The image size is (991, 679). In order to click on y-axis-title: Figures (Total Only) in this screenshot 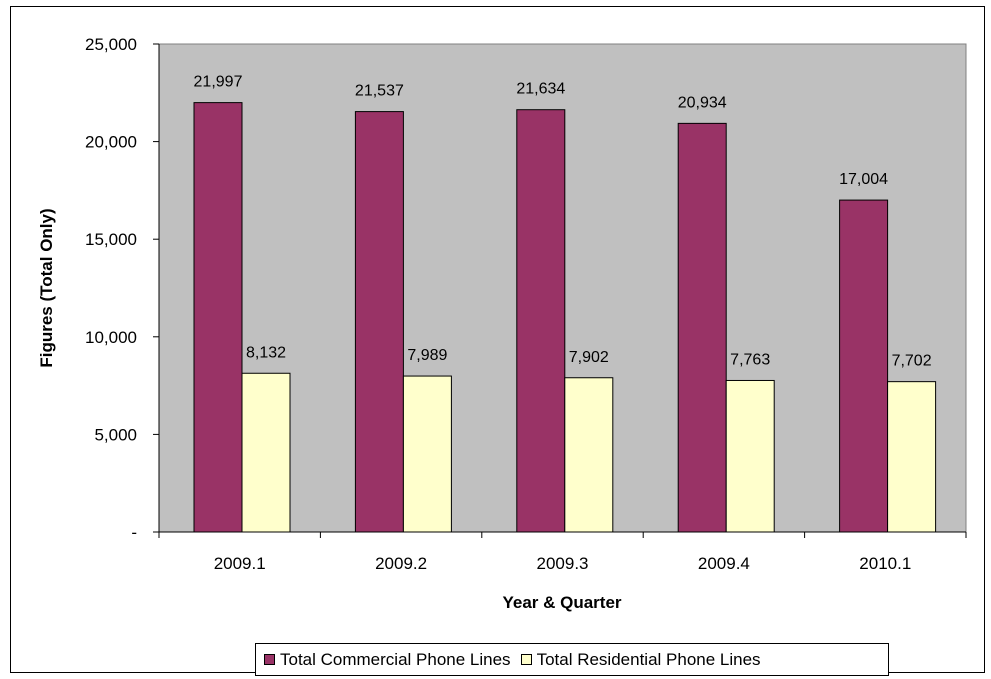, I will do `click(46, 287)`.